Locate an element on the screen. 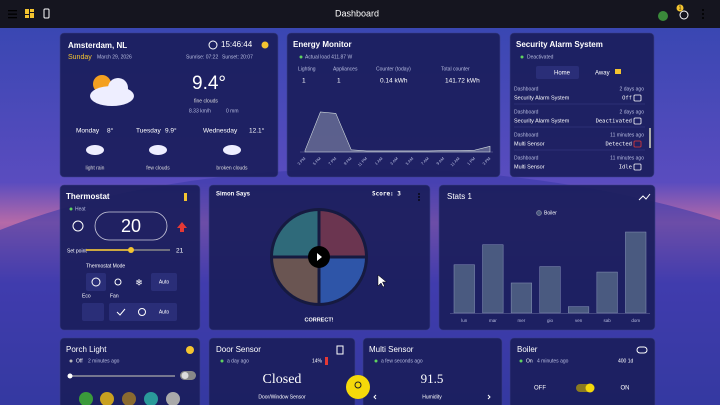  x-tick-label: 5 AM is located at coordinates (409, 161).